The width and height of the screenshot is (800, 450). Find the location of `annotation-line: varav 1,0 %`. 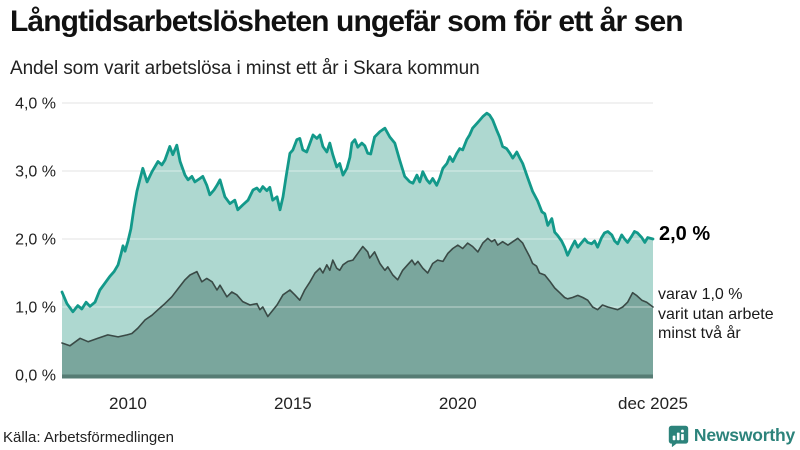

annotation-line: varav 1,0 % is located at coordinates (700, 294).